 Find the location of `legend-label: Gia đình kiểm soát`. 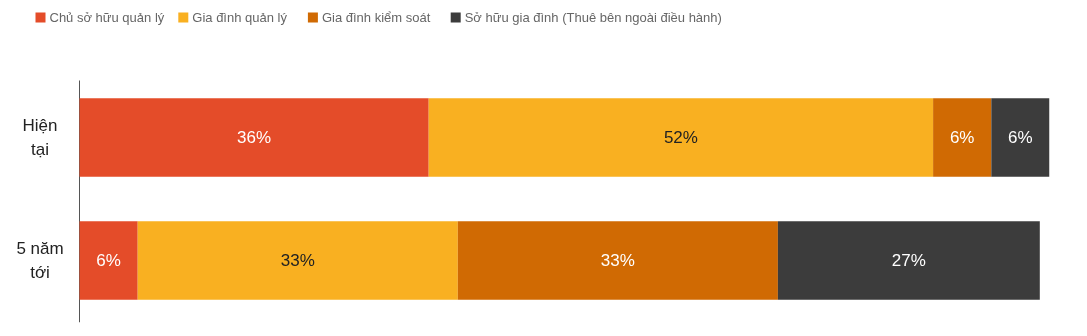

legend-label: Gia đình kiểm soát is located at coordinates (376, 17).